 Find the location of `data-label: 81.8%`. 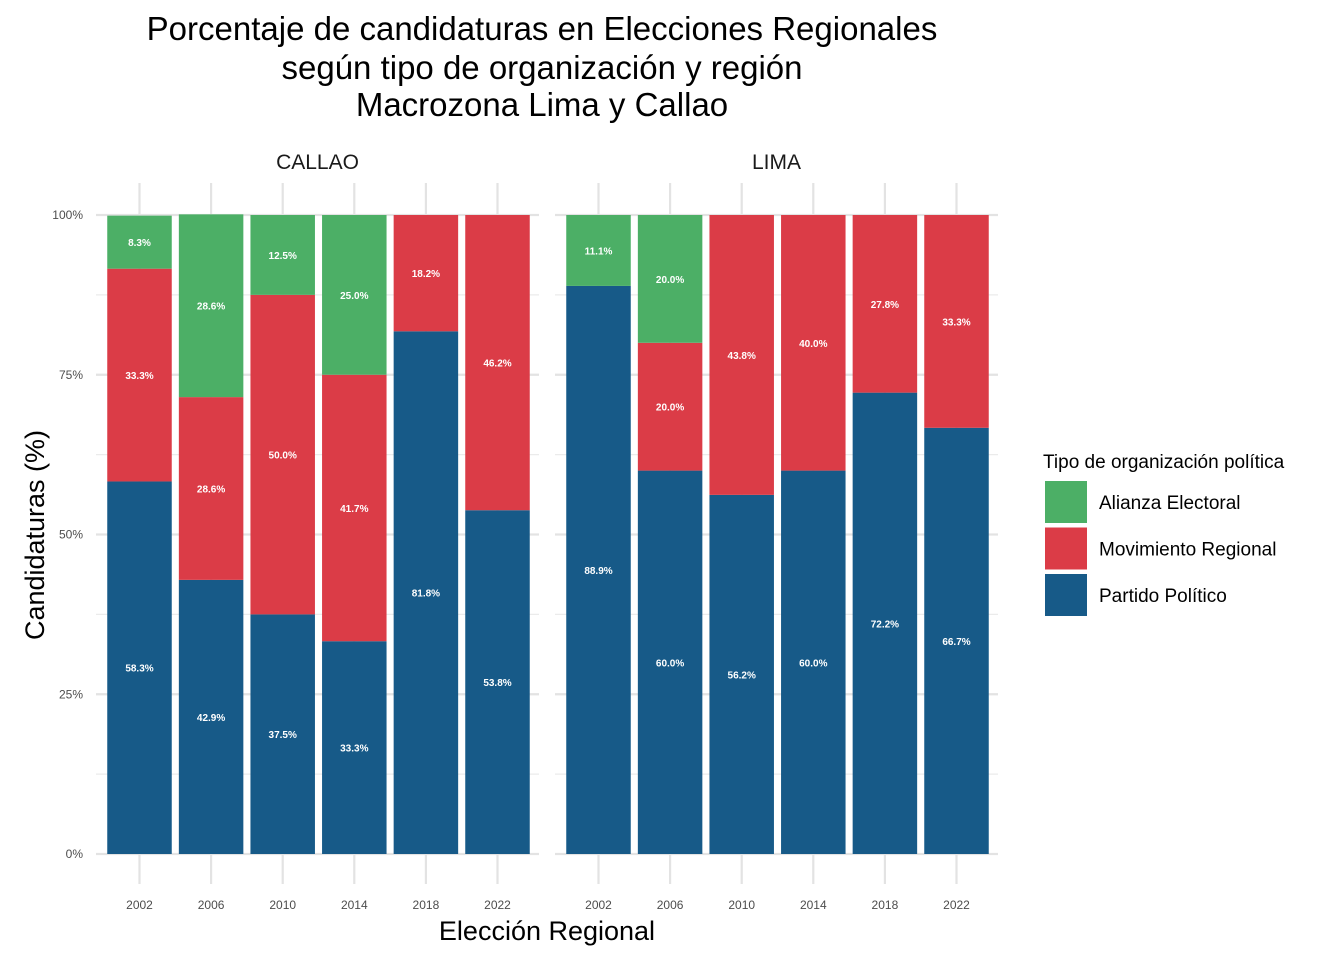

data-label: 81.8% is located at coordinates (426, 594).